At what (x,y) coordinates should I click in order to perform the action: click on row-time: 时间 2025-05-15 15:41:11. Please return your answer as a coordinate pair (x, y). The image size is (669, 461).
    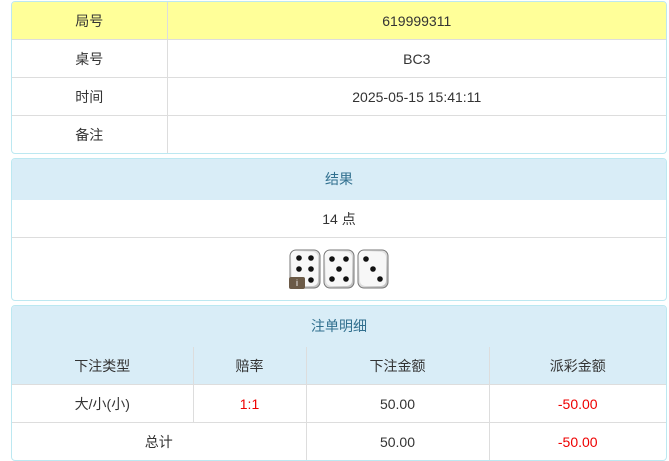
    Looking at the image, I should click on (339, 96).